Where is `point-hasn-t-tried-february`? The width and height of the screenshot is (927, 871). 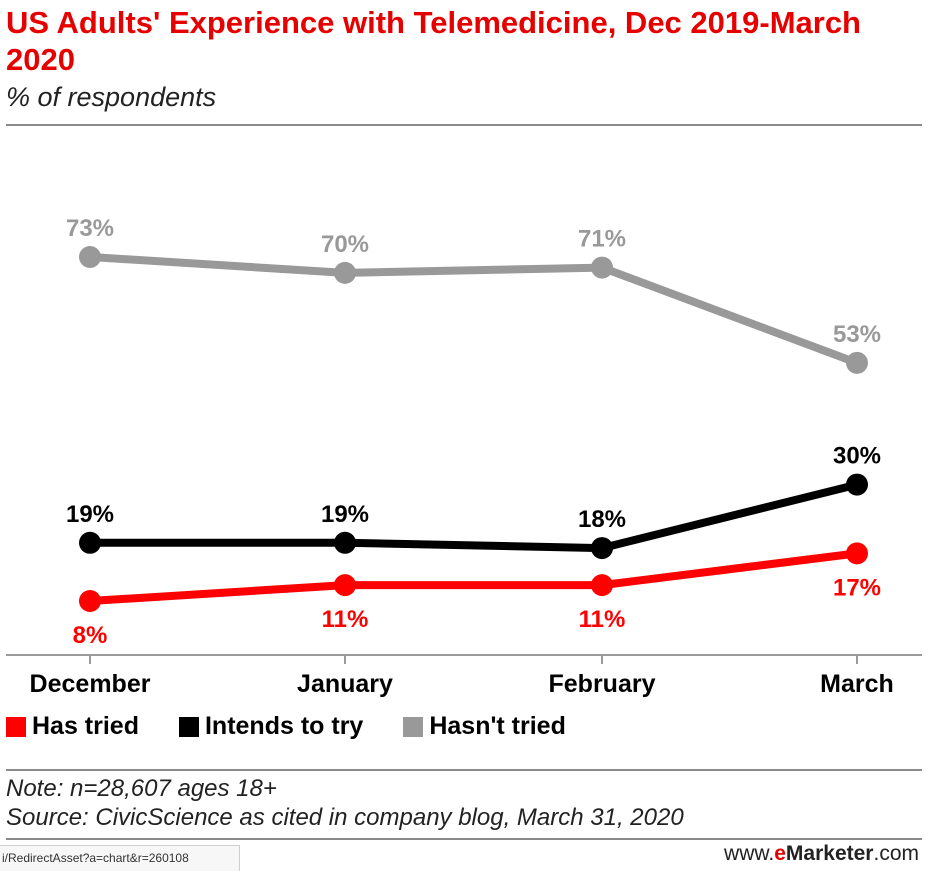 point-hasn-t-tried-february is located at coordinates (602, 267).